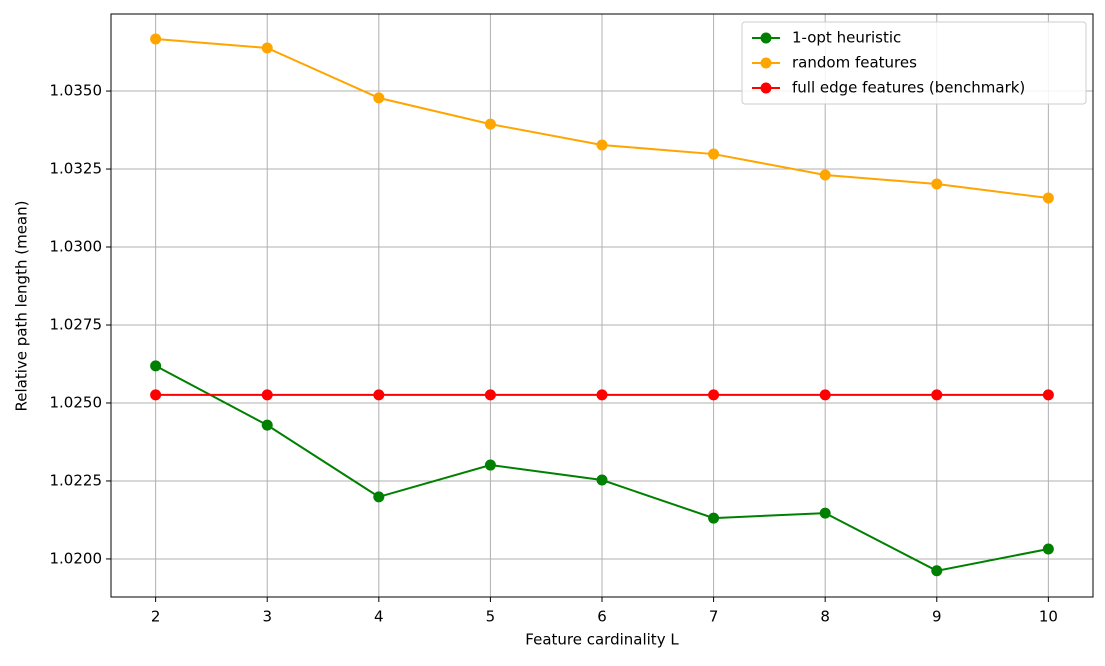  Describe the element at coordinates (937, 617) in the screenshot. I see `x-tick-label: 9` at that location.